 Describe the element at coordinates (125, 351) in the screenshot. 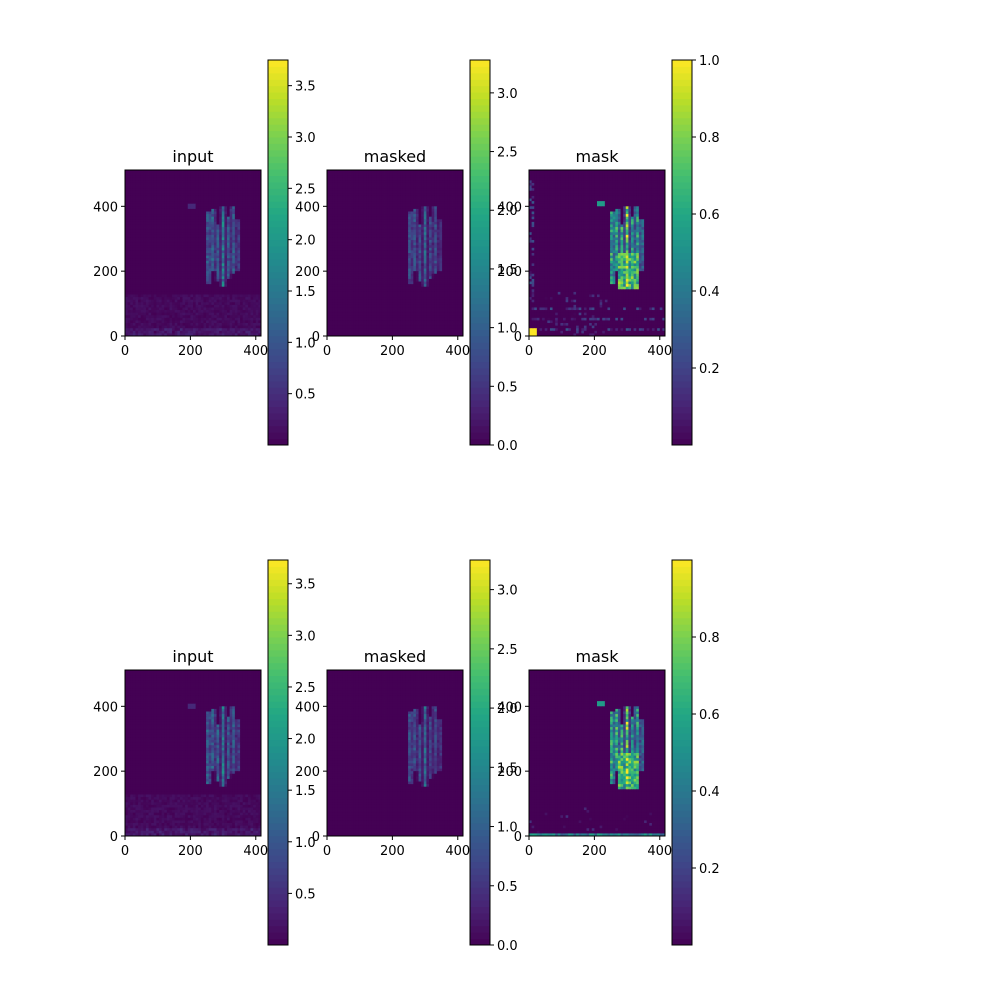

I see `x-tick-label: 0` at that location.